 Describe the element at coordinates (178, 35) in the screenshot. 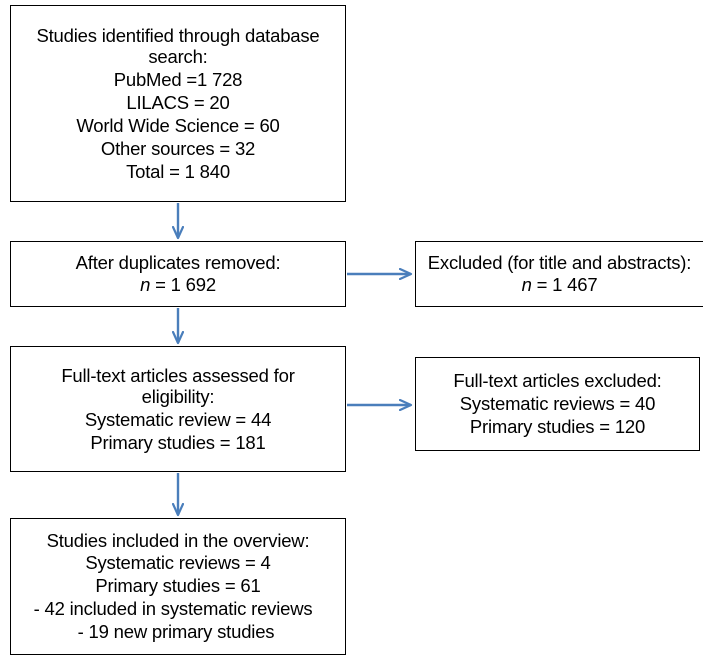

I see `identified-line: Studies identified through database` at that location.